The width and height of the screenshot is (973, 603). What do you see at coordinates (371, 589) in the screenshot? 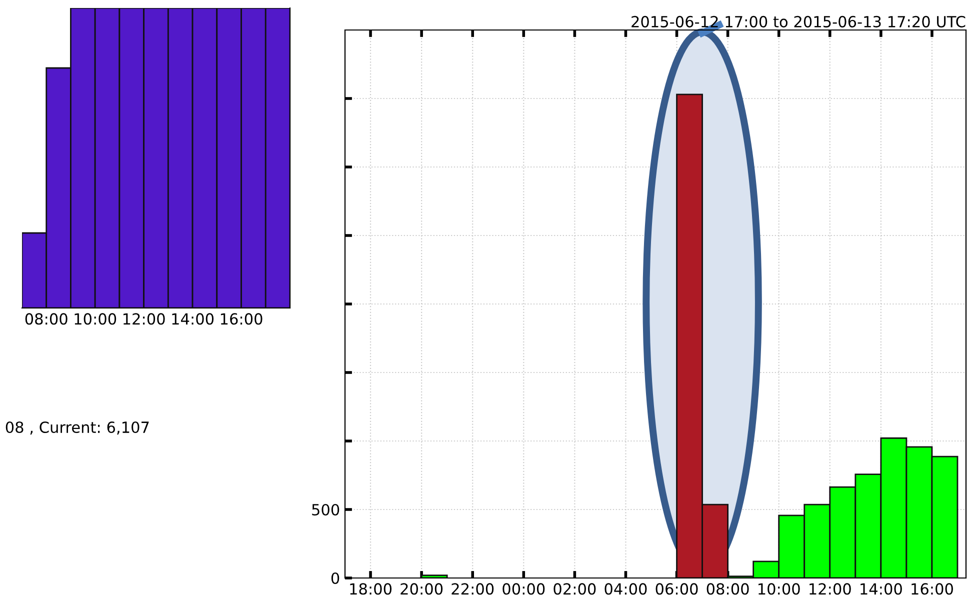
I see `x-tick-label: 18:00` at bounding box center [371, 589].